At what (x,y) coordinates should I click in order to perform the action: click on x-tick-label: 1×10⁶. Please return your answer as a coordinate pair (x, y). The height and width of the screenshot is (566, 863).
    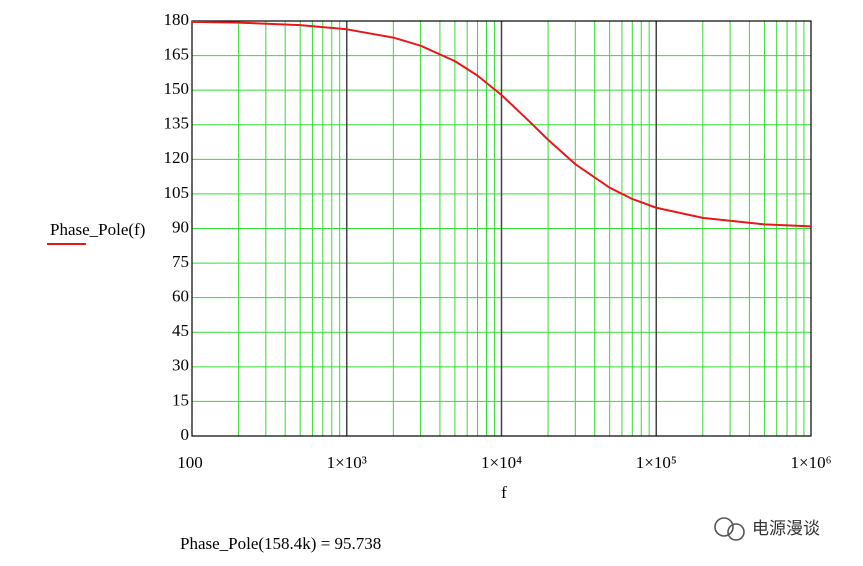
    Looking at the image, I should click on (810, 462).